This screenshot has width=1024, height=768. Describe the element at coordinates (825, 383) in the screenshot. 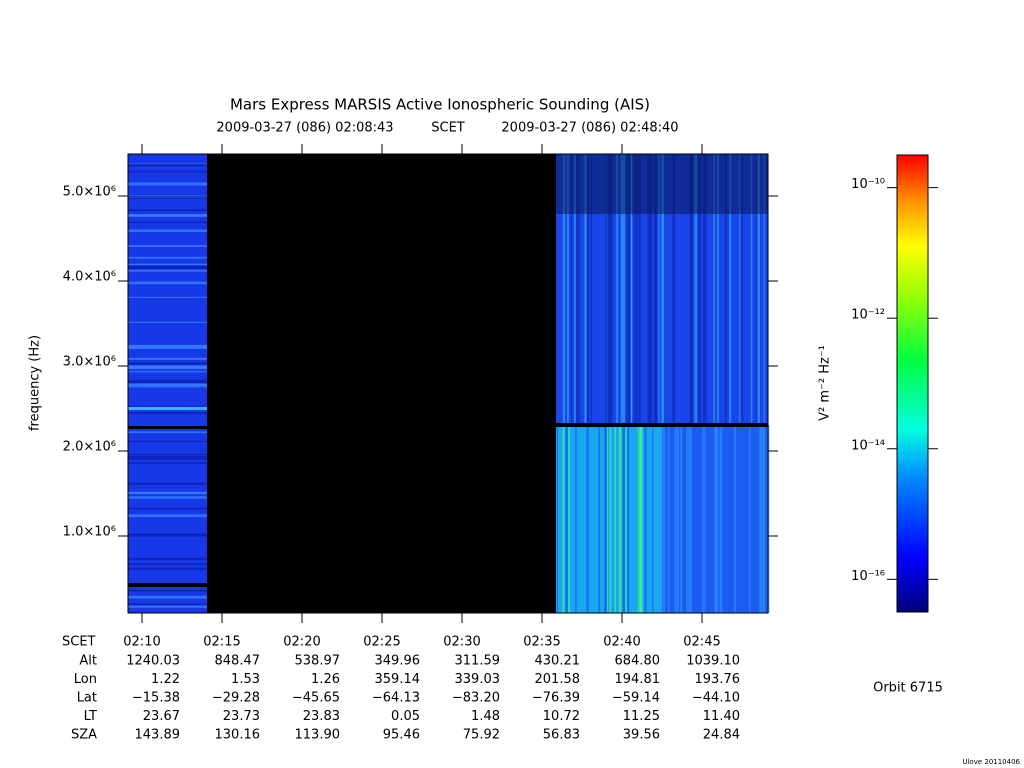

I see `colorbar-label: V² m⁻² Hz⁻¹` at that location.